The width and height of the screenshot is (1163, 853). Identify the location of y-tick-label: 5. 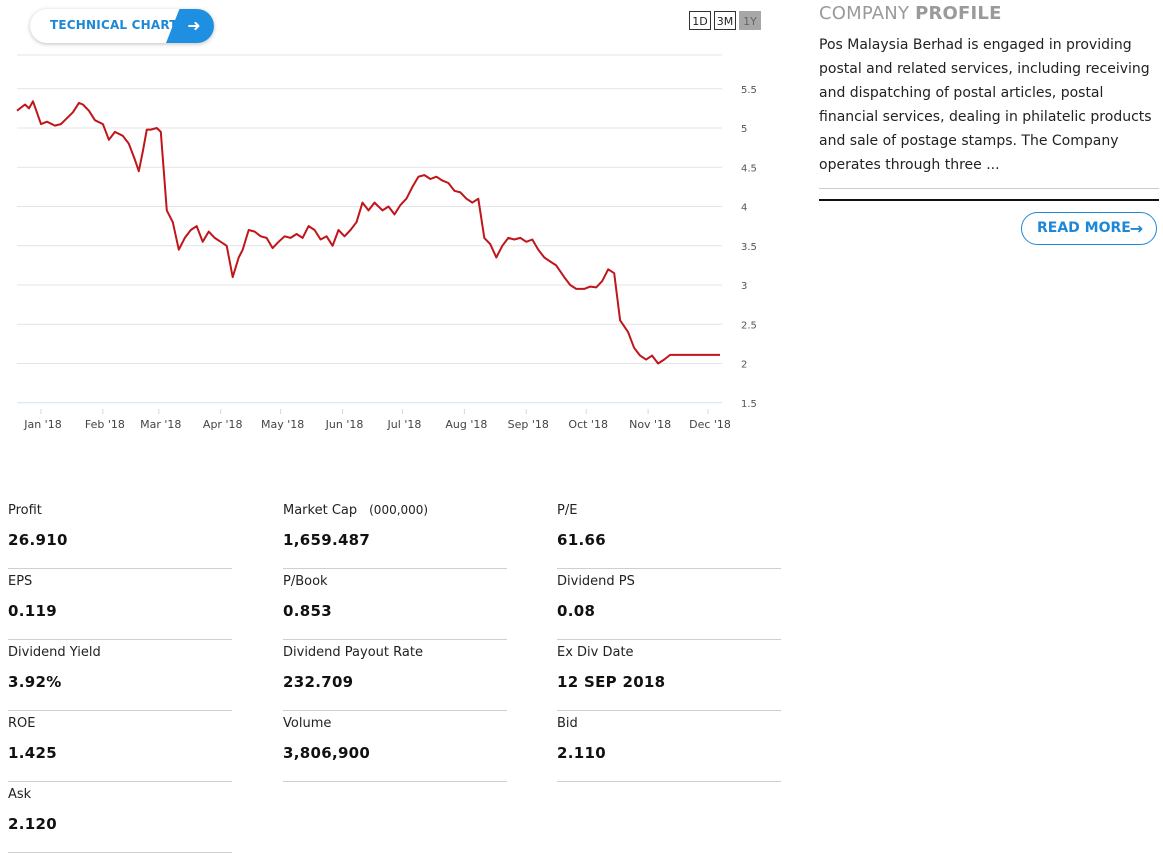
(744, 129).